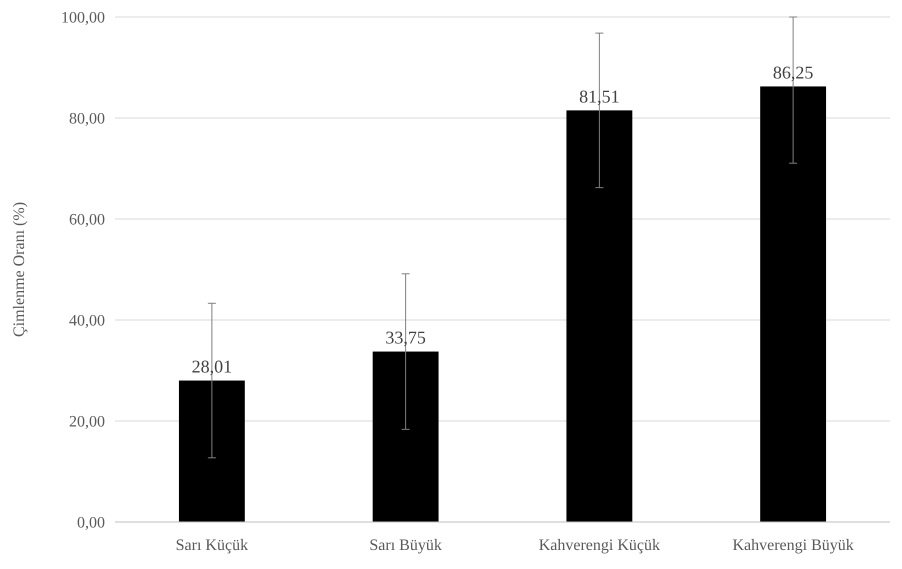  Describe the element at coordinates (87, 321) in the screenshot. I see `y-tick-label: 40,00` at that location.